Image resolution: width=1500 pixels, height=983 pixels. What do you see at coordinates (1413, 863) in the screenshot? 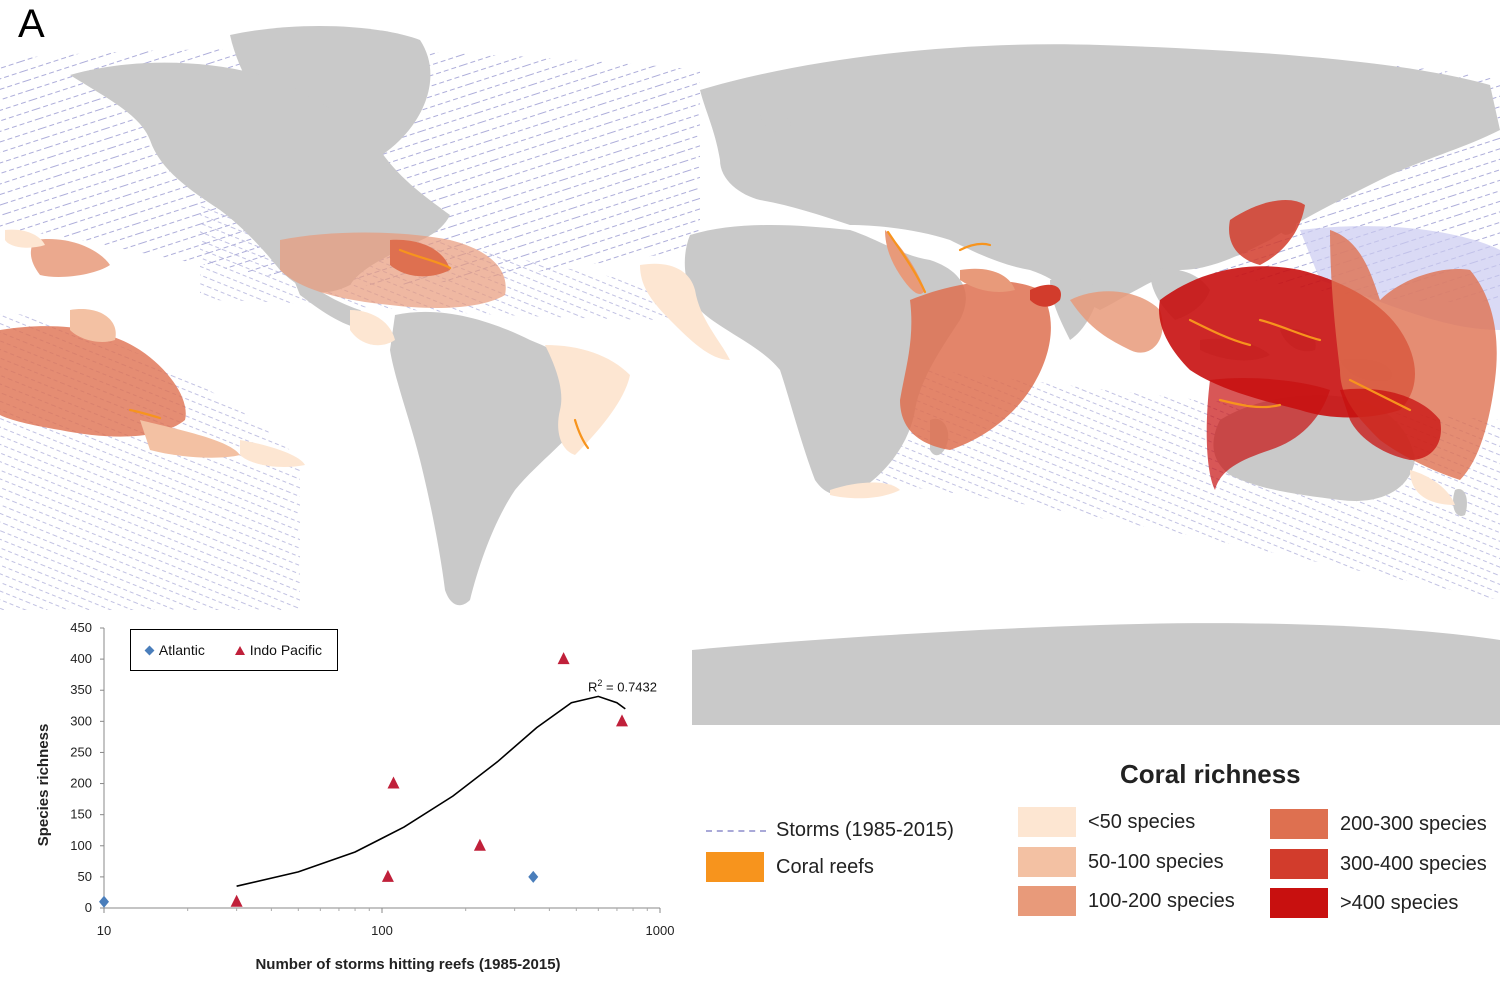
I see `legend-class-label: 300-400 species` at bounding box center [1413, 863].